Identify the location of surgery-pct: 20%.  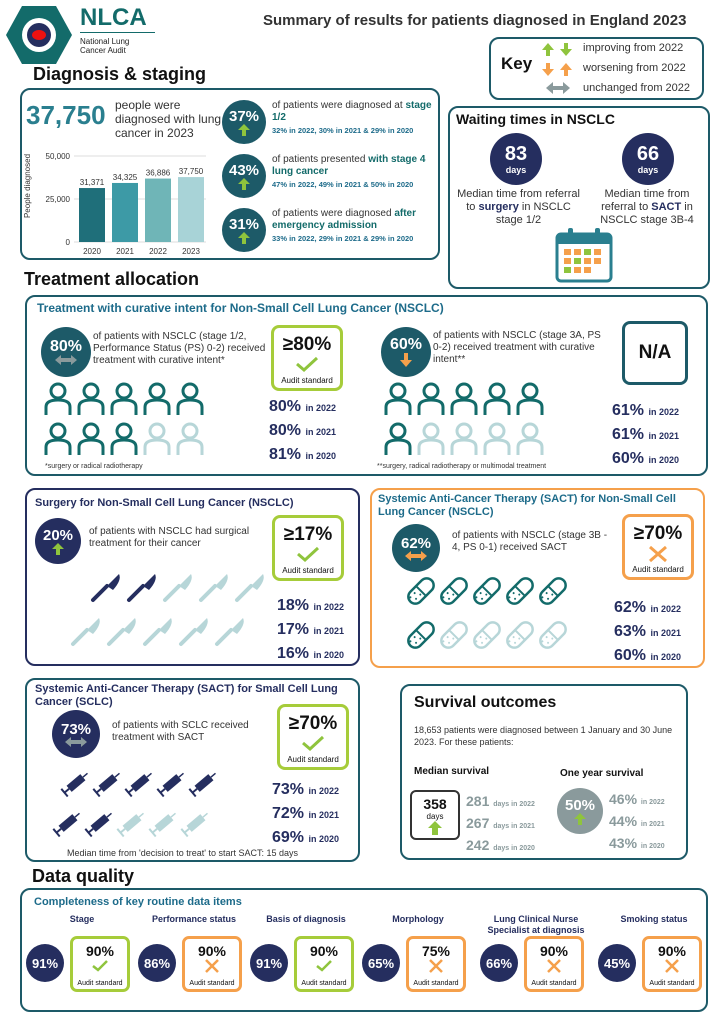
(58, 541).